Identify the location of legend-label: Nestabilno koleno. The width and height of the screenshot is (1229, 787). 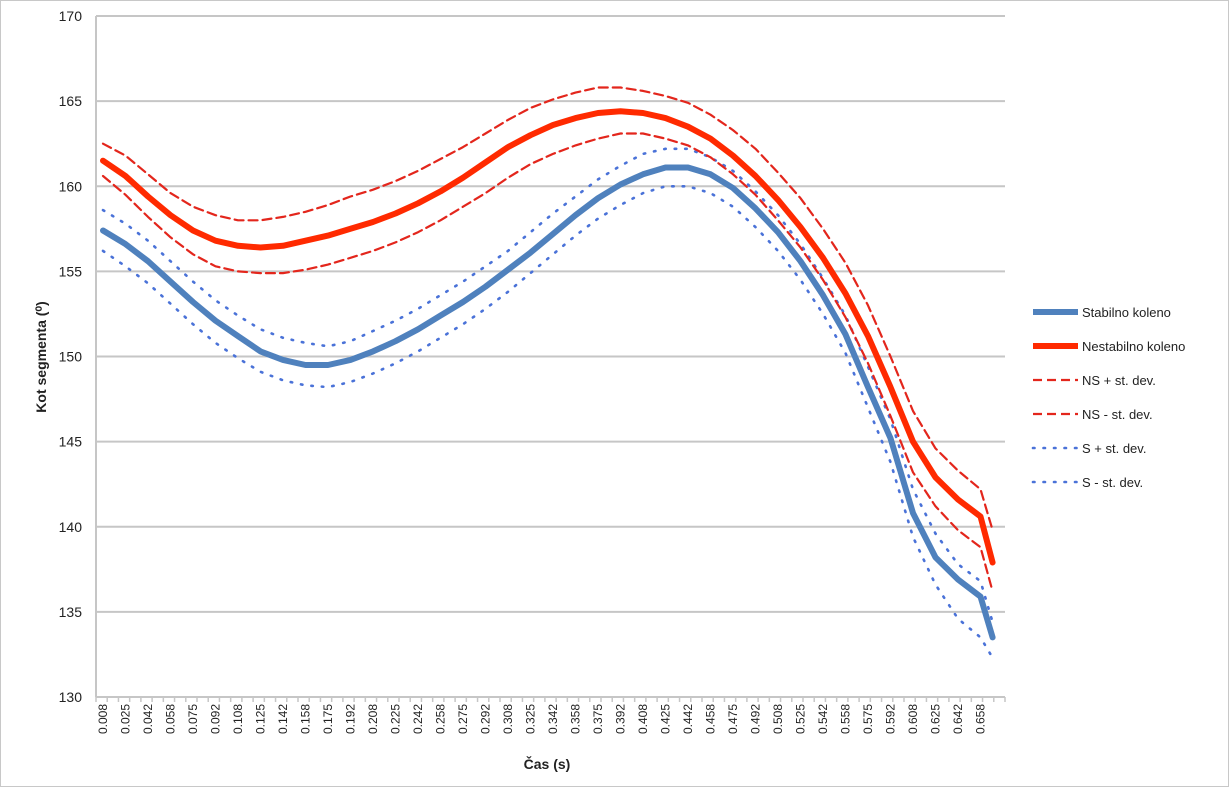
(1133, 346).